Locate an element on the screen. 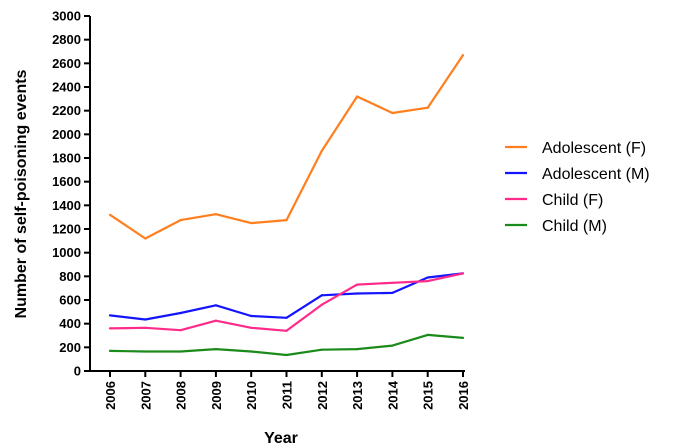  y-tick-label: 0 is located at coordinates (77, 371).